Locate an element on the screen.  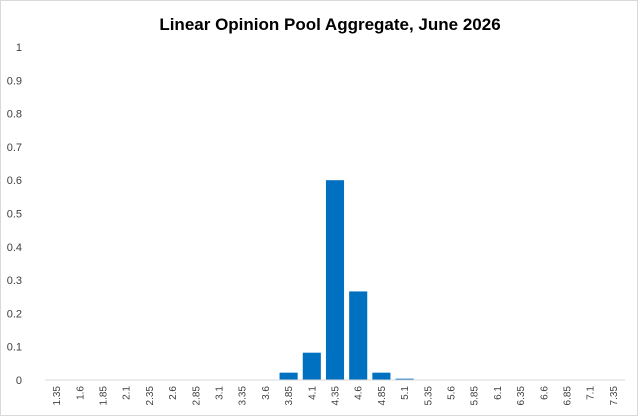
x-tick-label: 3.35 is located at coordinates (243, 396).